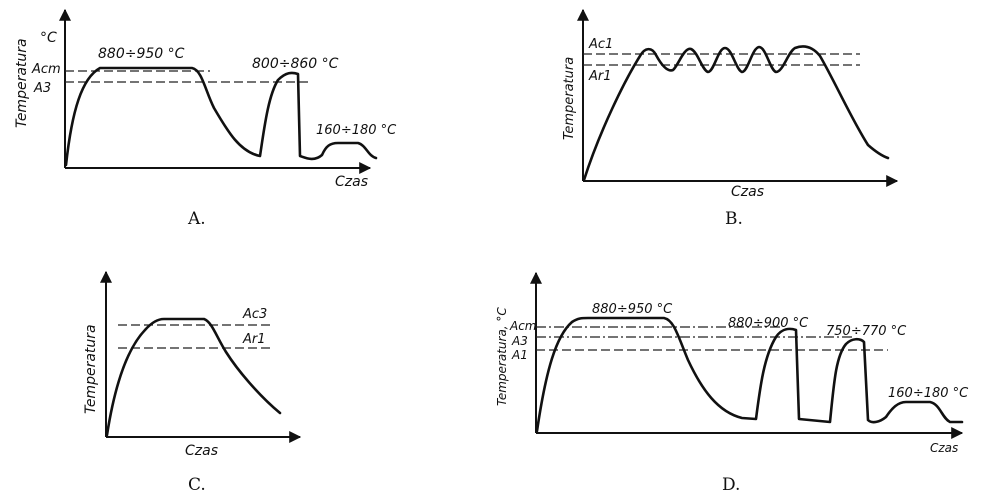 The height and width of the screenshot is (496, 985). I want to click on panel-a-heat-curve, so click(221, 116).